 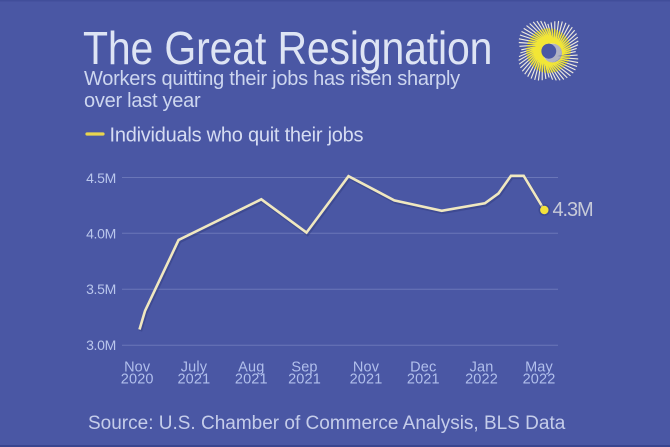 What do you see at coordinates (539, 367) in the screenshot?
I see `svg-text: May` at bounding box center [539, 367].